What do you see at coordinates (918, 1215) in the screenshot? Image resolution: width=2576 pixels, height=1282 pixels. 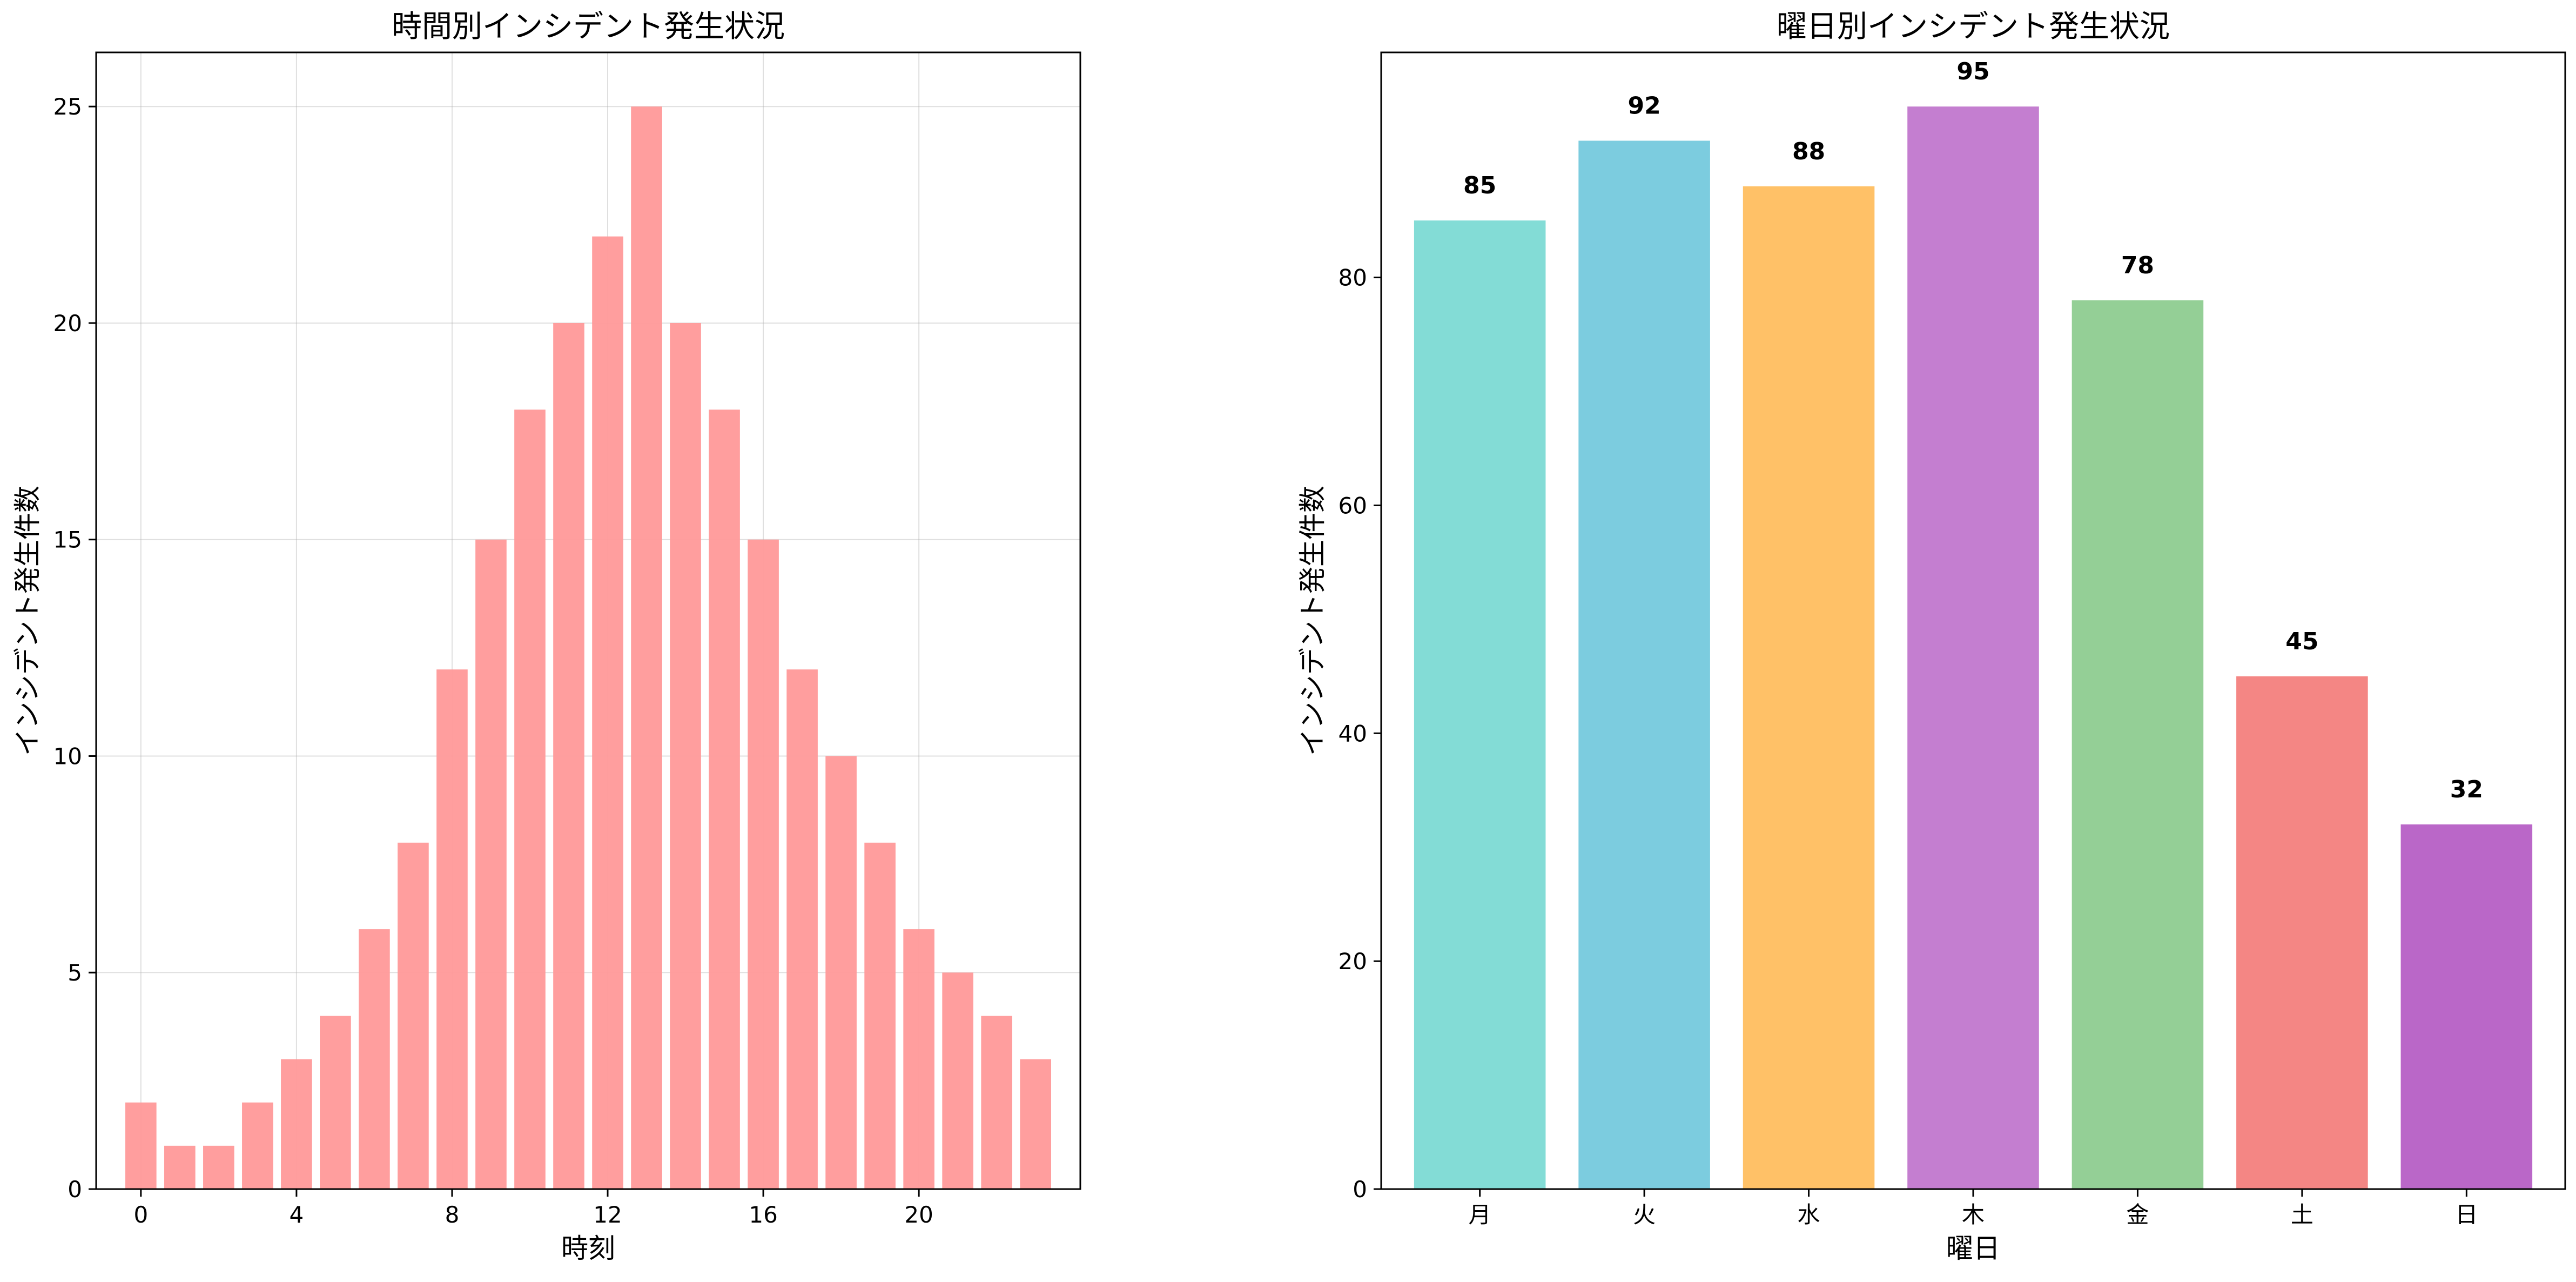 I see `hourly-x-tick-label: 20` at bounding box center [918, 1215].